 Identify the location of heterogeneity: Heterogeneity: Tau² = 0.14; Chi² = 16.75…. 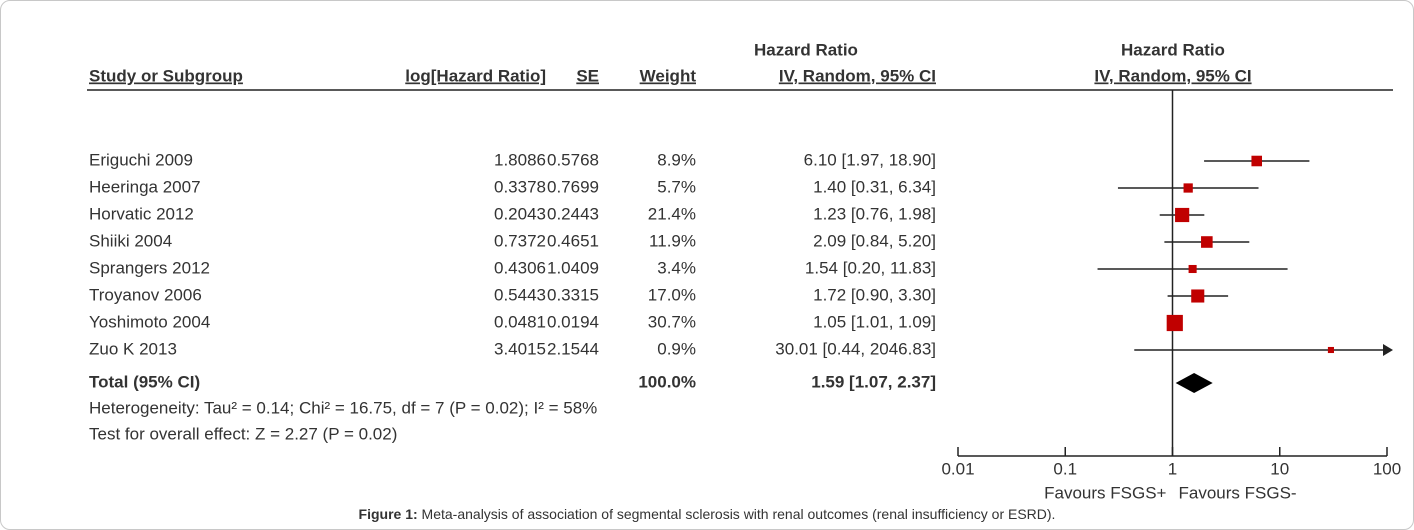
(343, 407).